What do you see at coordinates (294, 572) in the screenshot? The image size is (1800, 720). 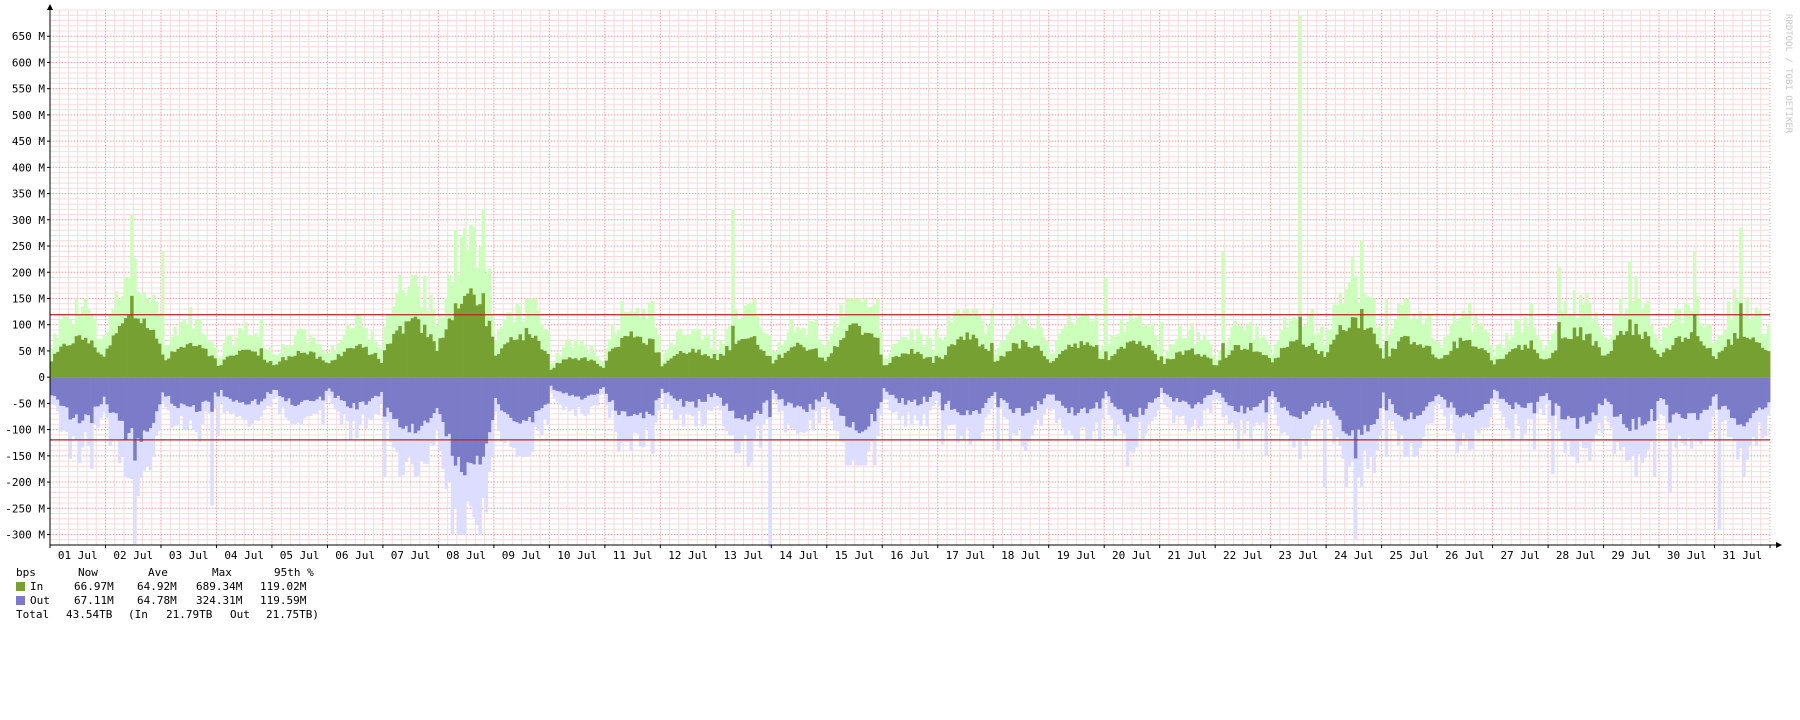 I see `legend-p95-header: 95th %` at bounding box center [294, 572].